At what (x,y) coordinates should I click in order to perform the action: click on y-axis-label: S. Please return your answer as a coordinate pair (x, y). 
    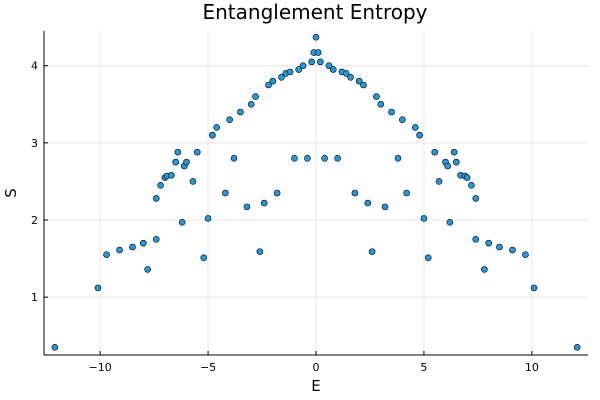
    Looking at the image, I should click on (11, 193).